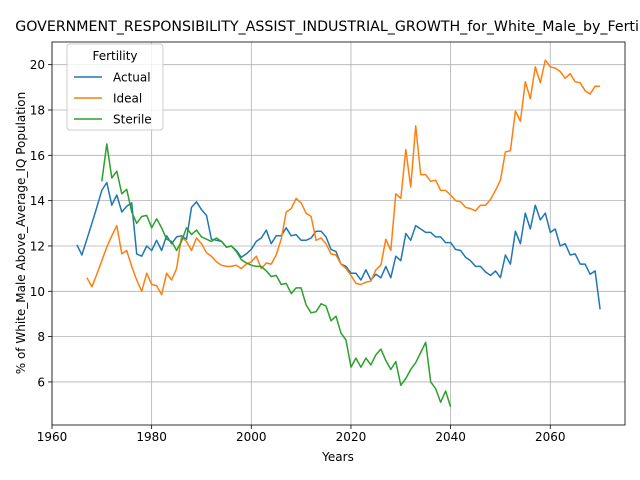 The image size is (640, 480). I want to click on legend-box, so click(115, 87).